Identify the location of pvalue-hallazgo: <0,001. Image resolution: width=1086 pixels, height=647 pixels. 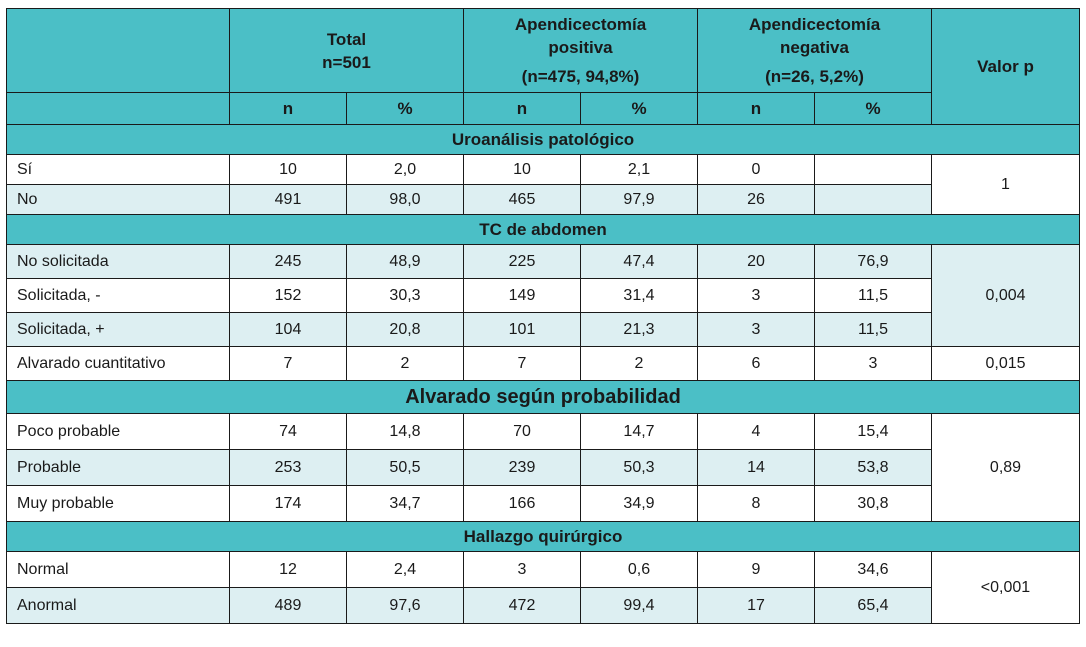
(1005, 587).